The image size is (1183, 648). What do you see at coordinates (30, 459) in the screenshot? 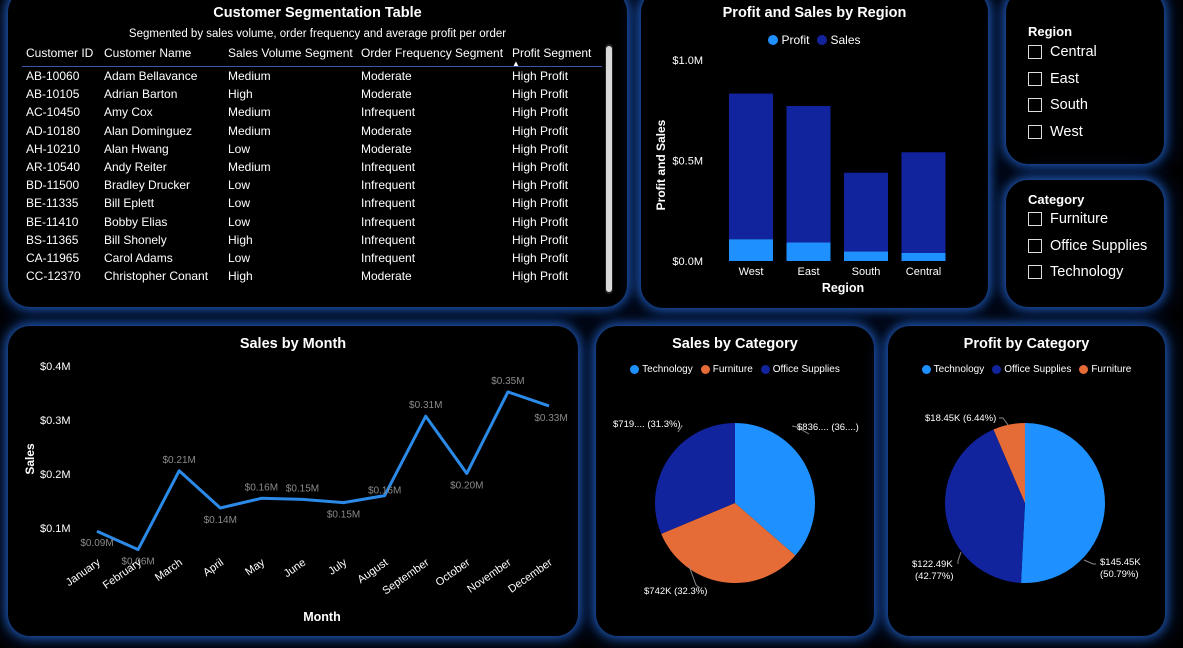
I see `y-axis-title: Sales` at bounding box center [30, 459].